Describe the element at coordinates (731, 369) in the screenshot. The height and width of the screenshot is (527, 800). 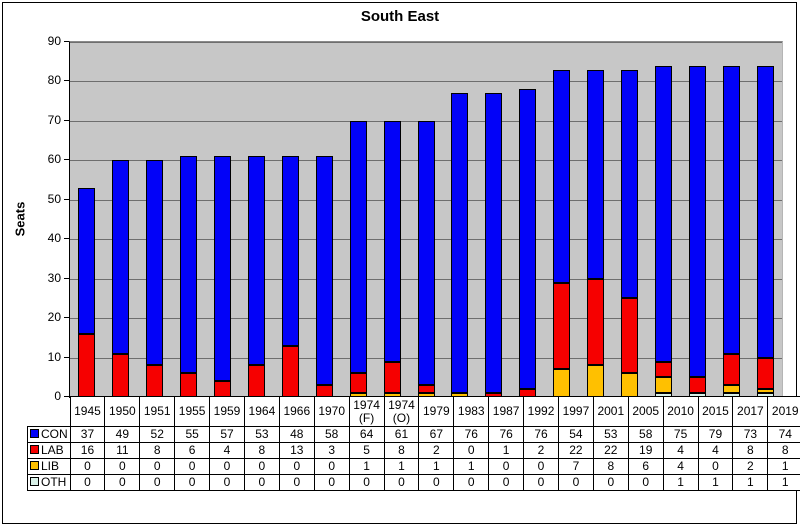
I see `bar-segment-LAB-2017` at that location.